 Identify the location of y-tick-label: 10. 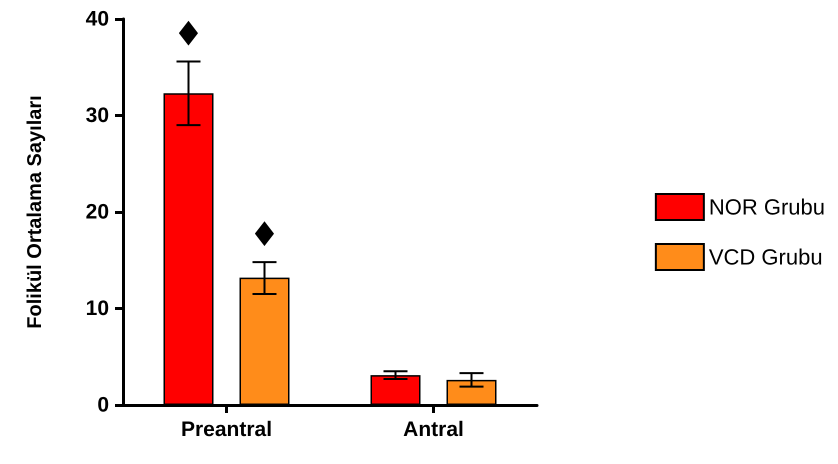
(97, 308).